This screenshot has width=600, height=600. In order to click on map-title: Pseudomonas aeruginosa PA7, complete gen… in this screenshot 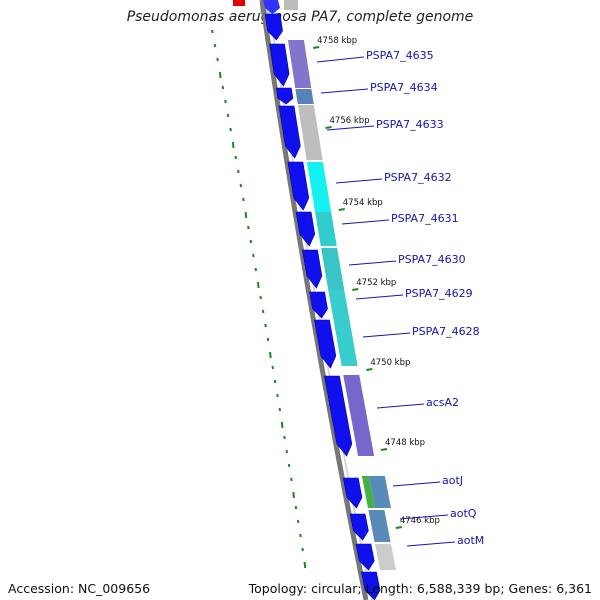, I will do `click(300, 17)`.